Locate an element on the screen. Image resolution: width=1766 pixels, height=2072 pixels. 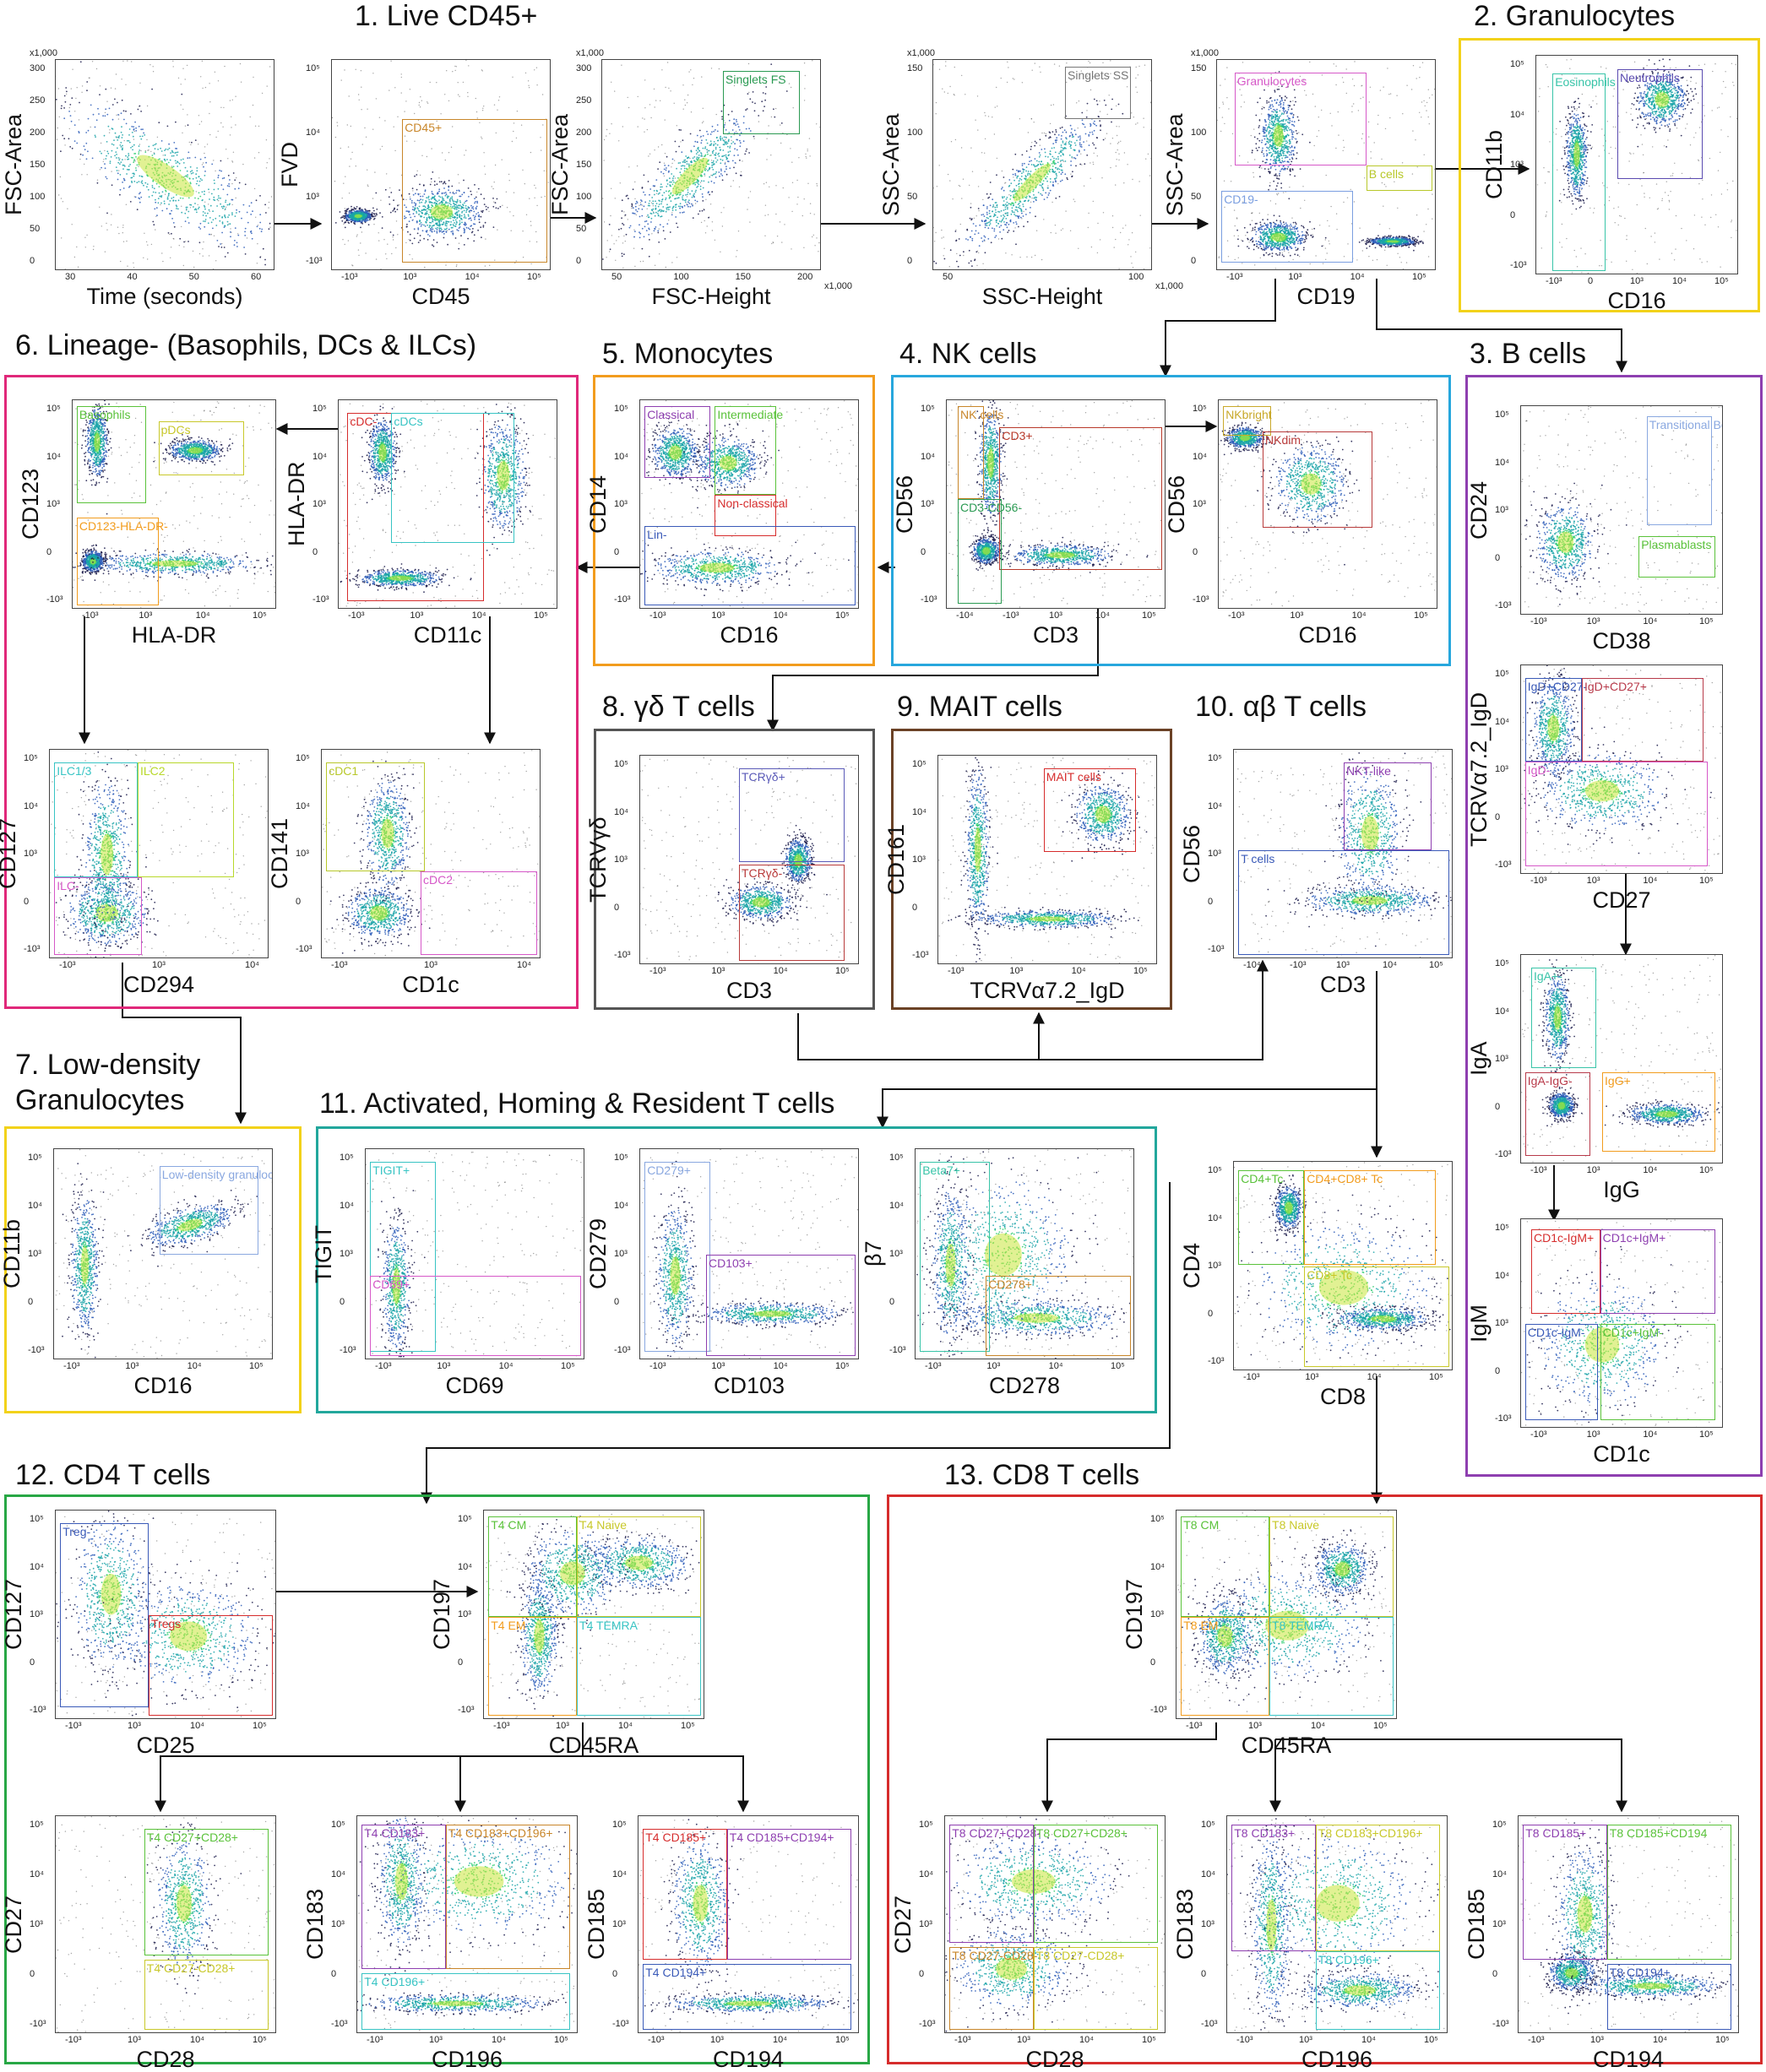
x-axis-label: CD16 is located at coordinates (749, 635).